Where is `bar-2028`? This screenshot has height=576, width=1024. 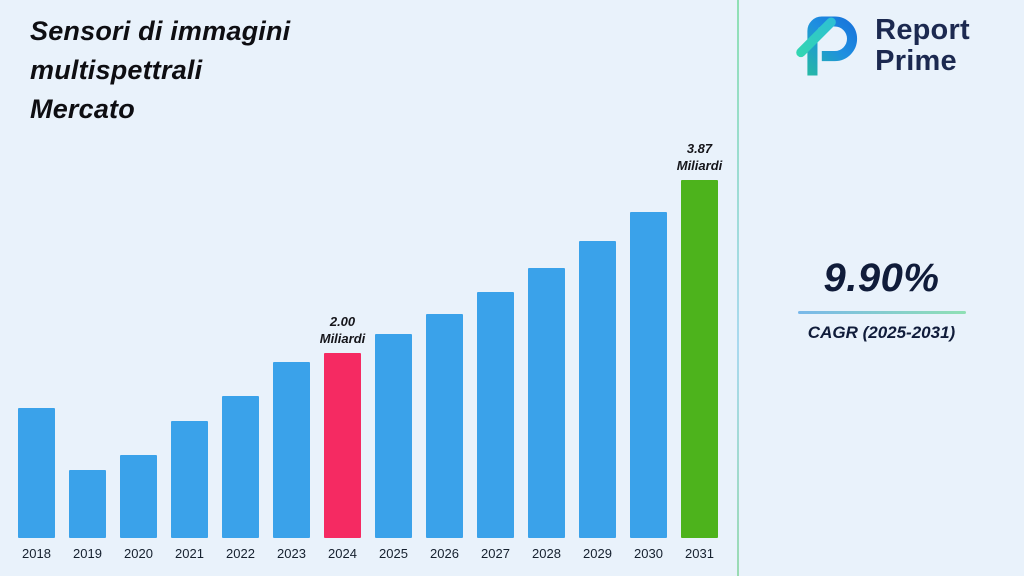
bar-2028 is located at coordinates (546, 403).